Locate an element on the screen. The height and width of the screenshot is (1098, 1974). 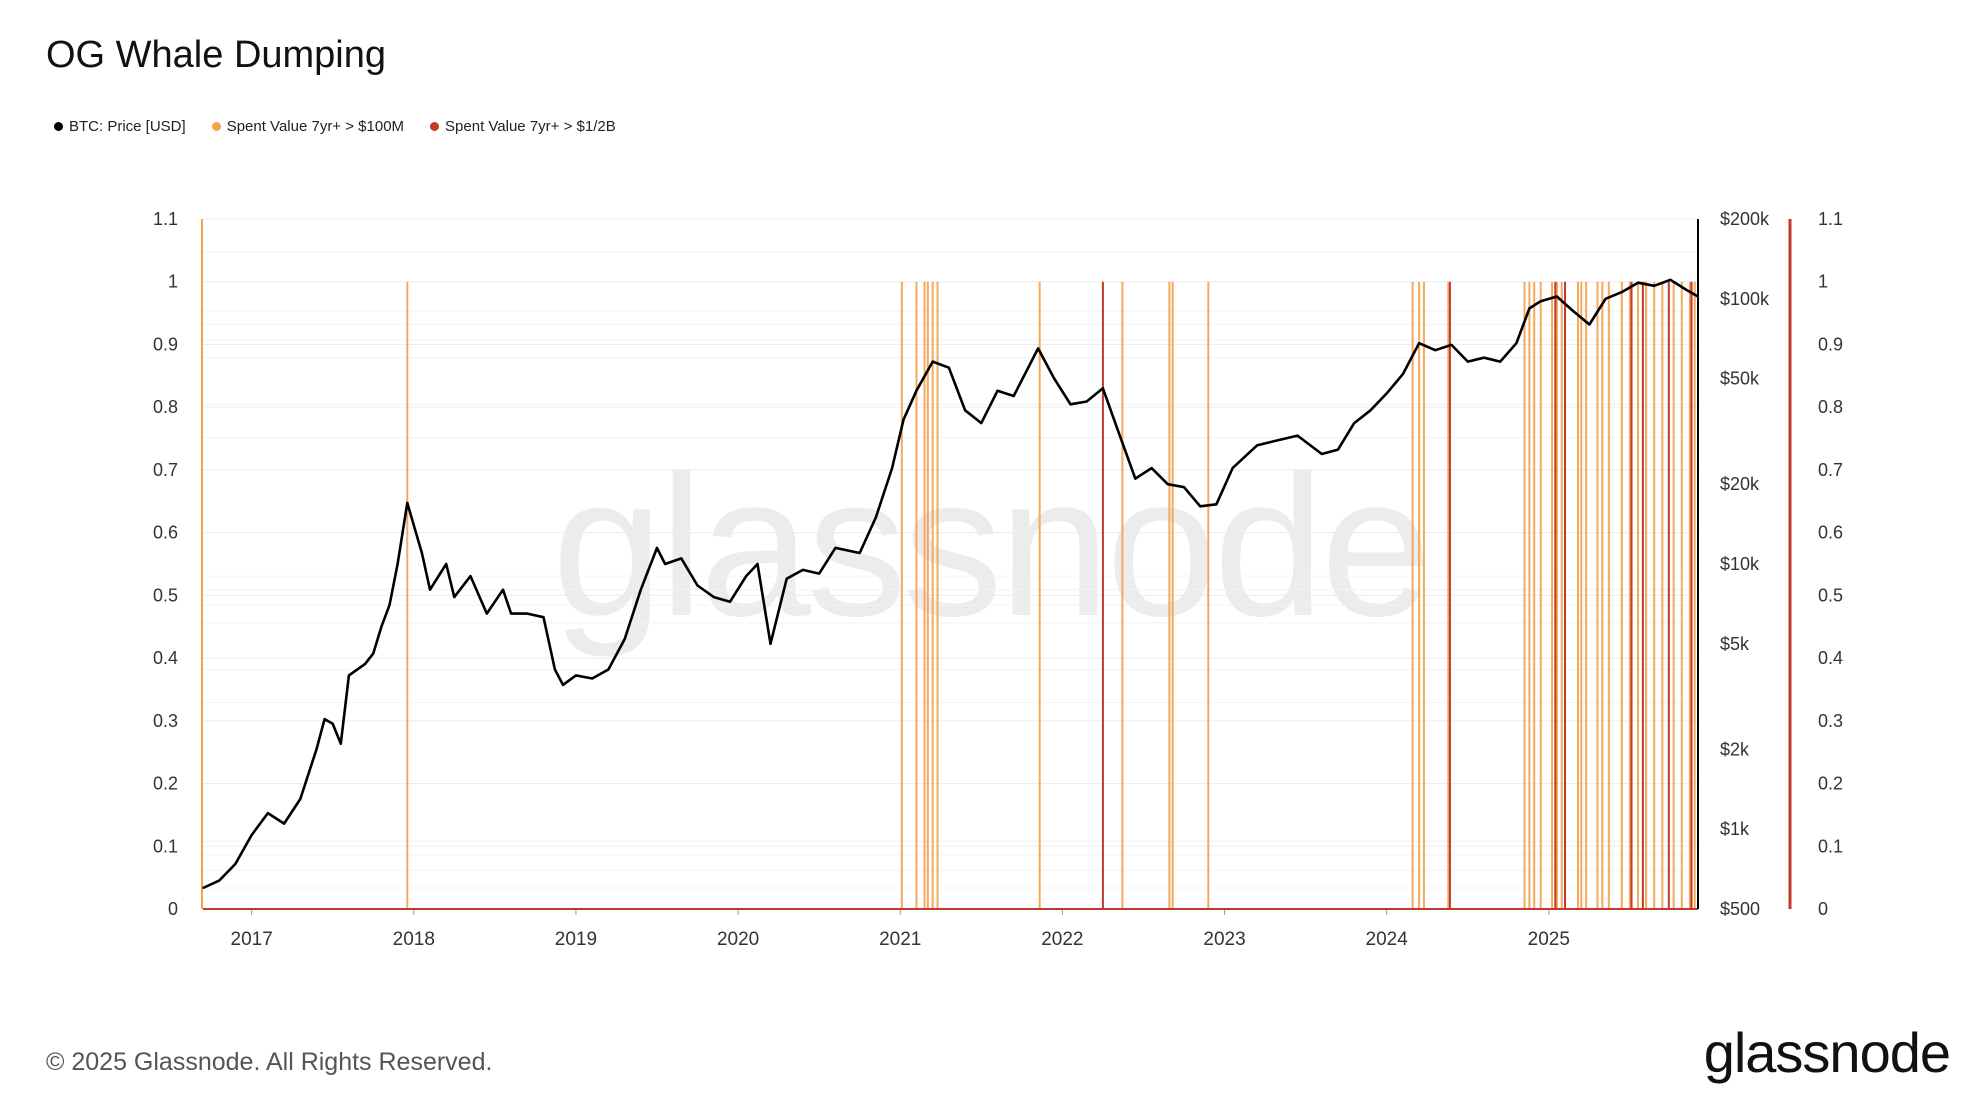
indicator-axis-tick-label: 0.4 is located at coordinates (1830, 658).